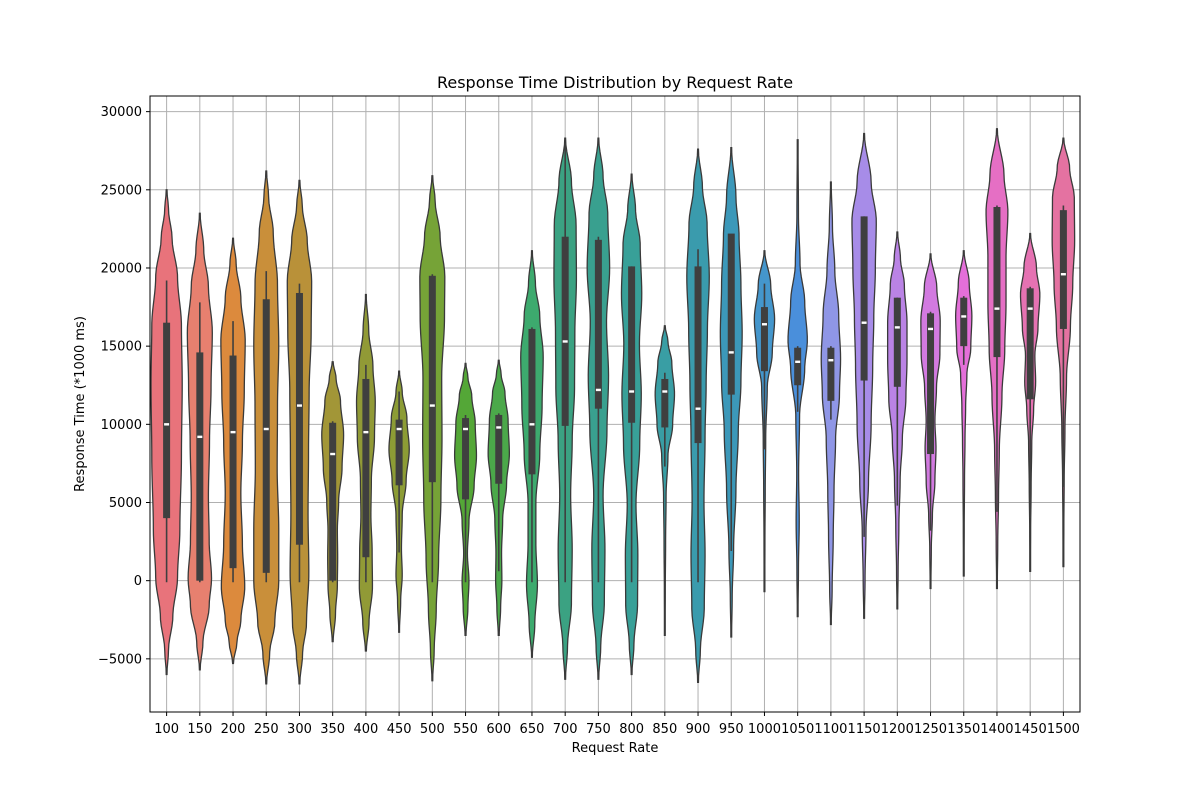 Image resolution: width=1200 pixels, height=800 pixels. I want to click on x-tick-label: 100, so click(166, 729).